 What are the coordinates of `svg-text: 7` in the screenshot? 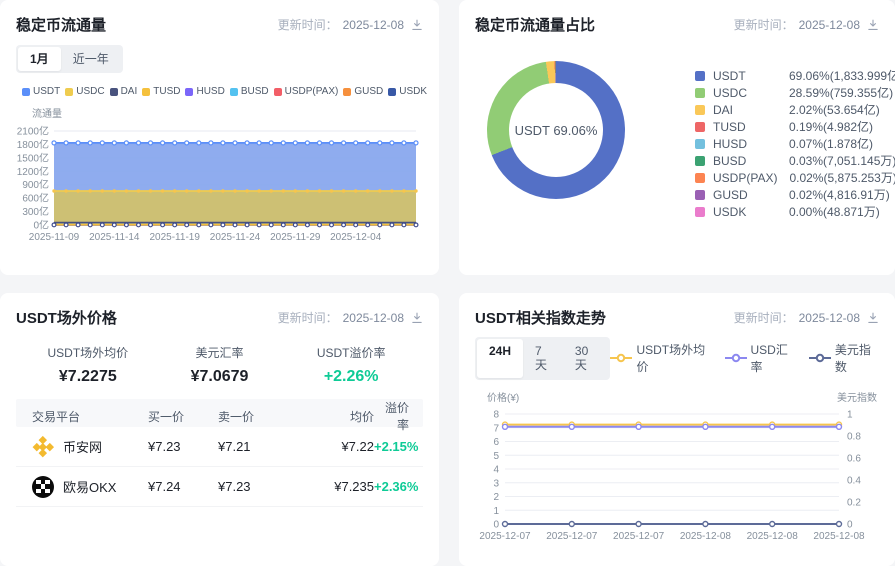 It's located at (496, 428).